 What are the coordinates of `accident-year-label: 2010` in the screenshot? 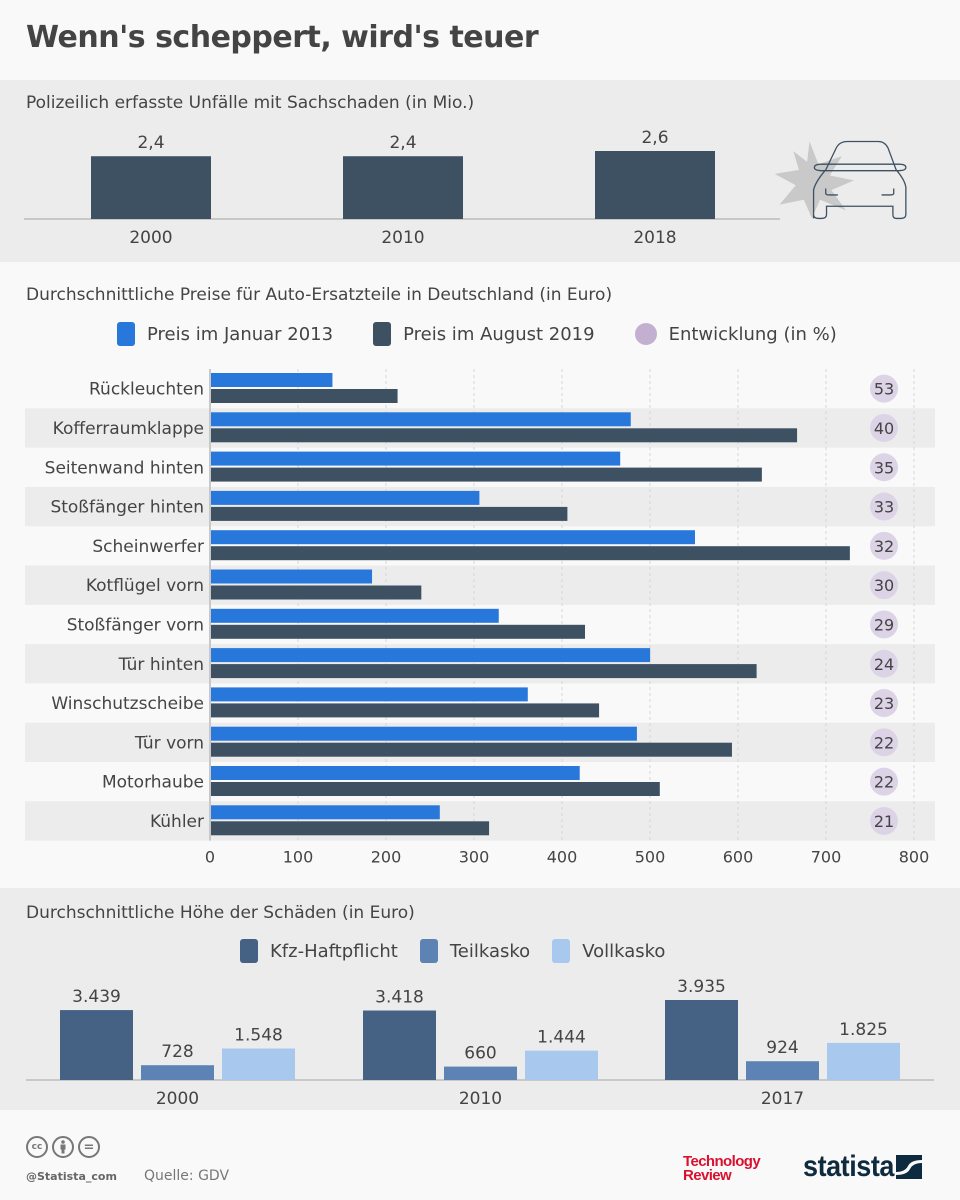 It's located at (402, 238).